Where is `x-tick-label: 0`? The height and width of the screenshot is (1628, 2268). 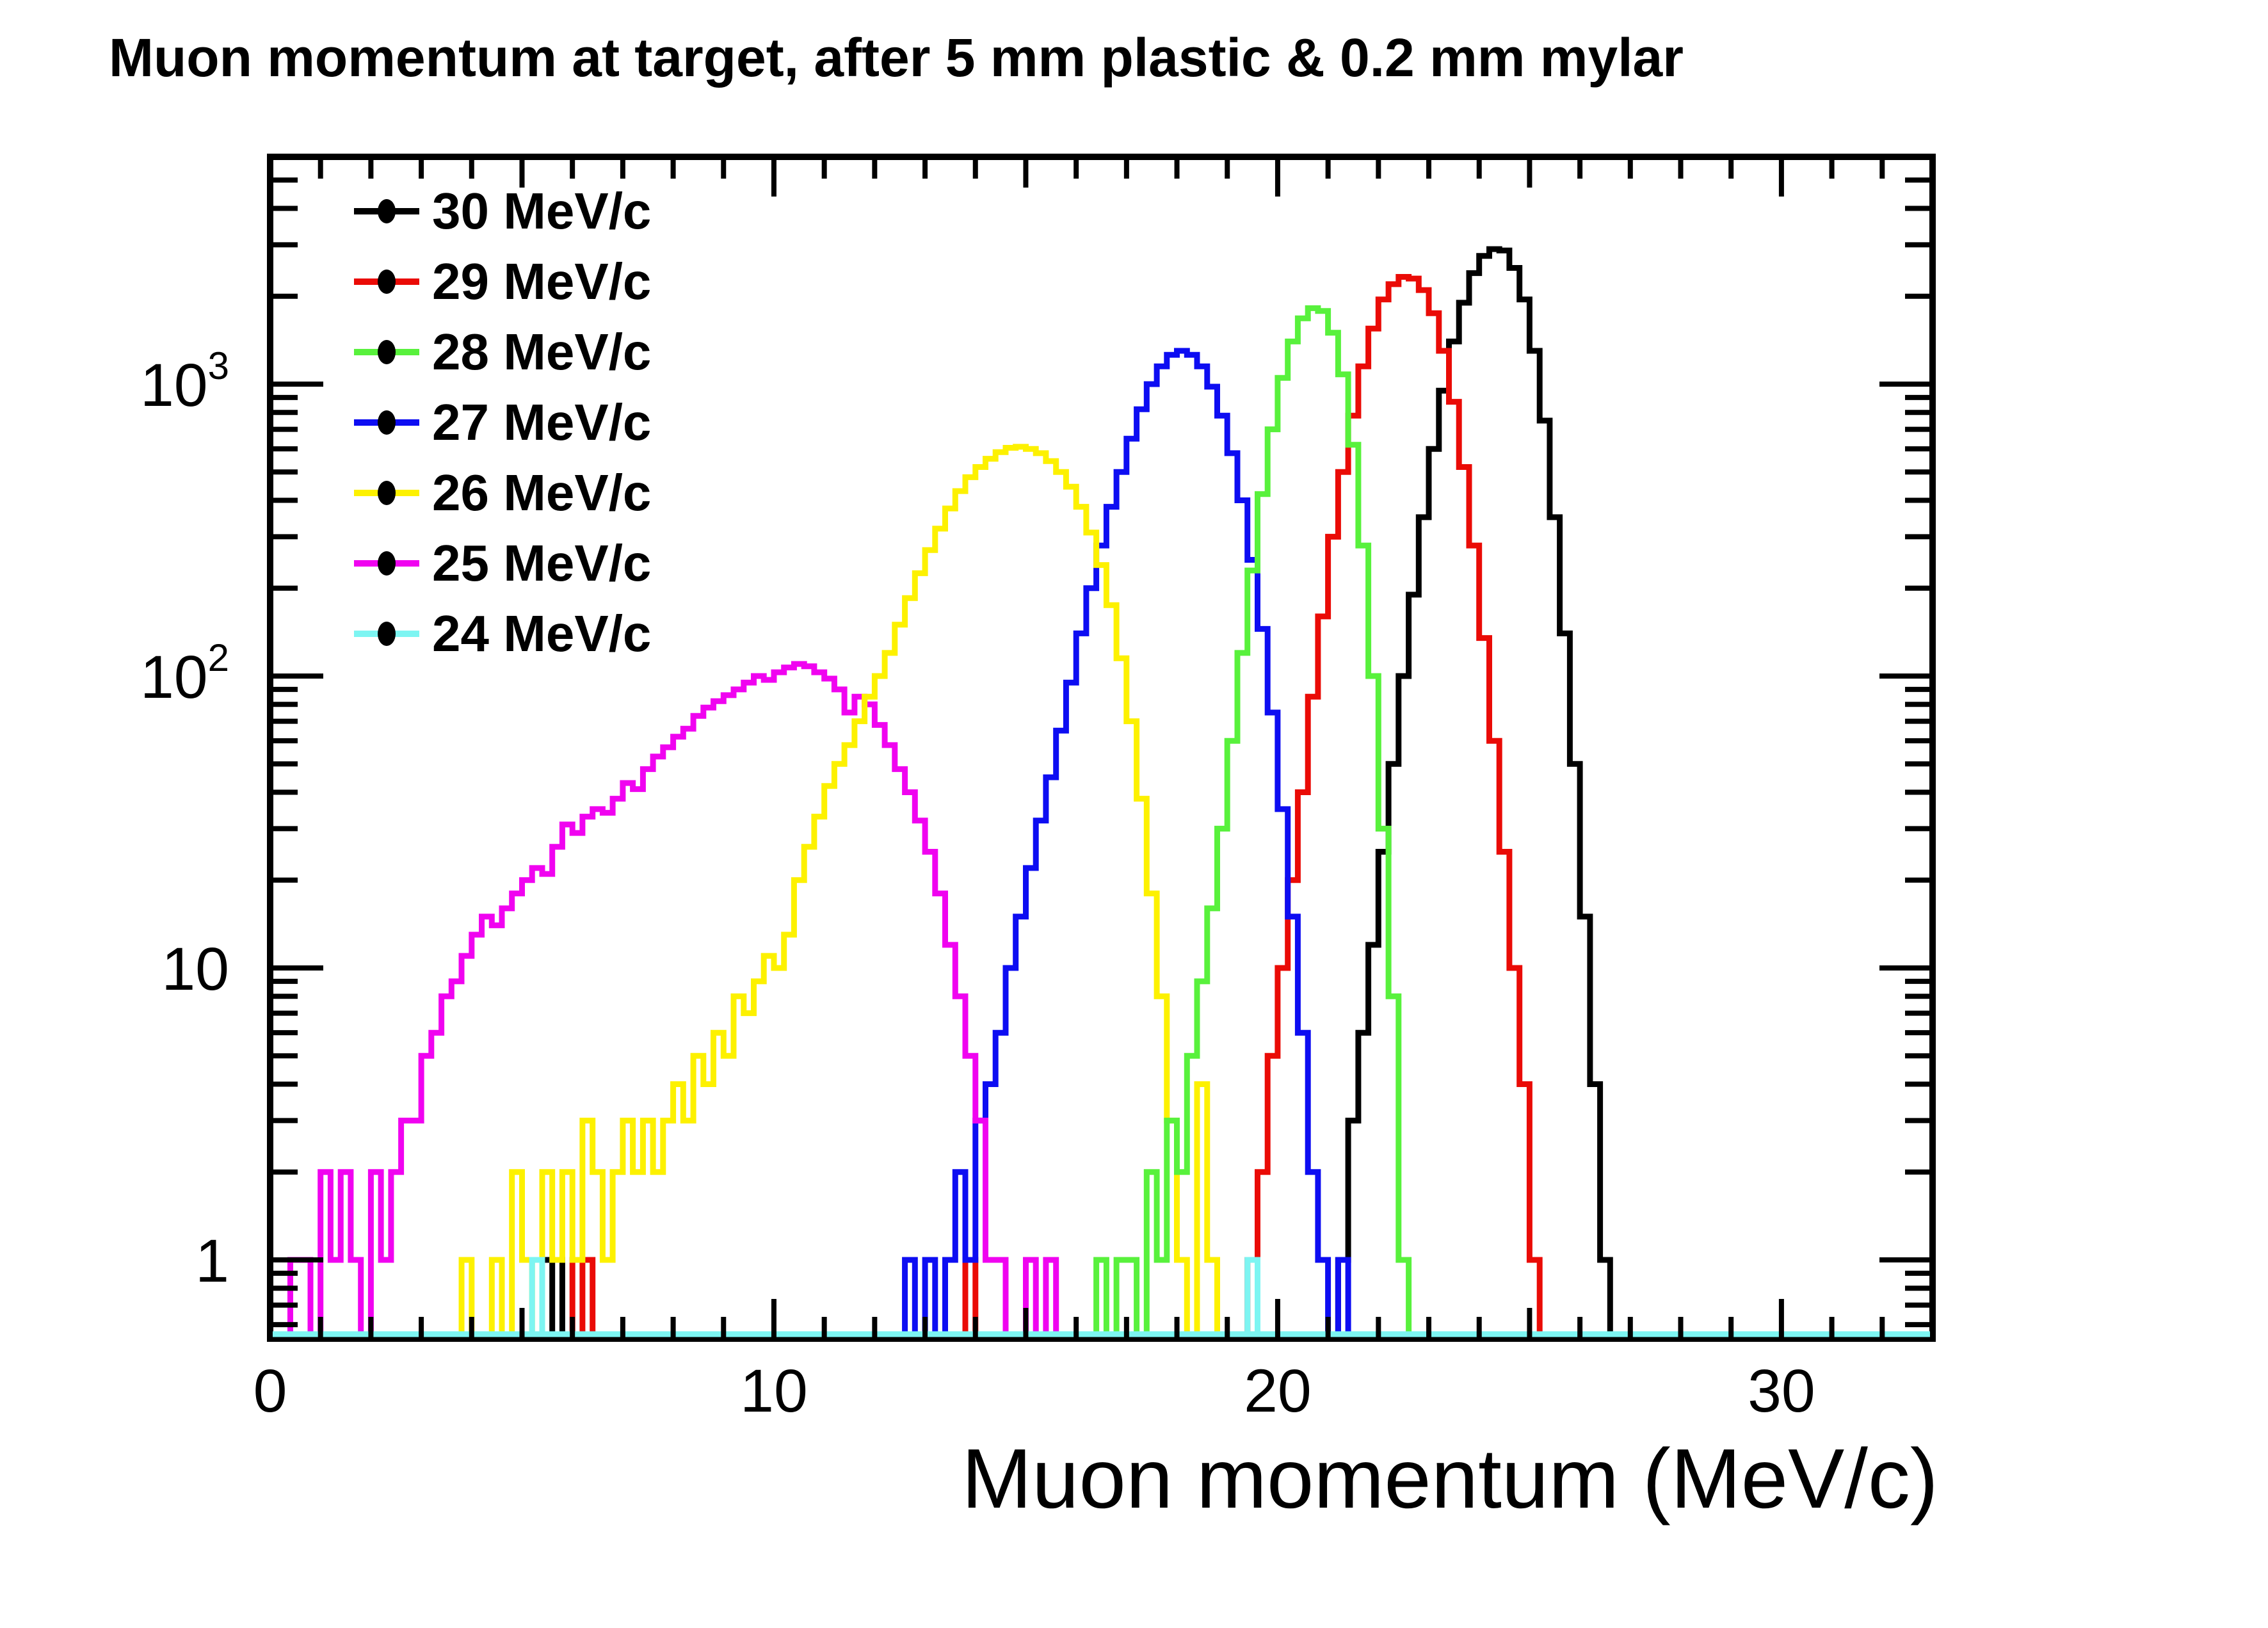
x-tick-label: 0 is located at coordinates (270, 1391).